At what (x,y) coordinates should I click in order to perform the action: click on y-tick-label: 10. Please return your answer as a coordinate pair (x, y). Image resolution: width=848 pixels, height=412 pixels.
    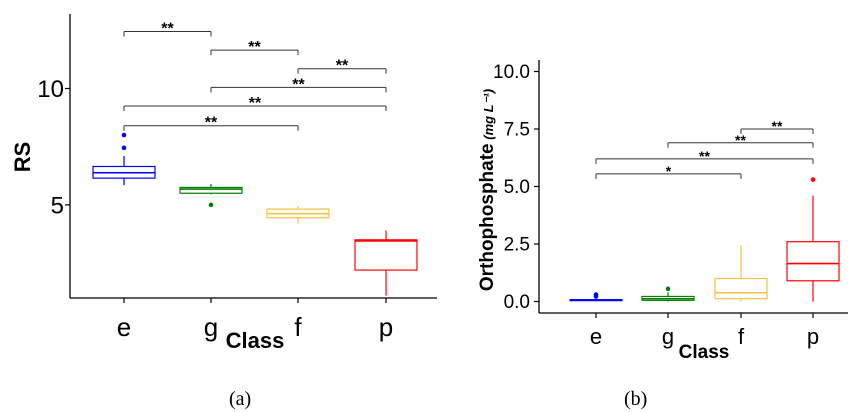
    Looking at the image, I should click on (50, 89).